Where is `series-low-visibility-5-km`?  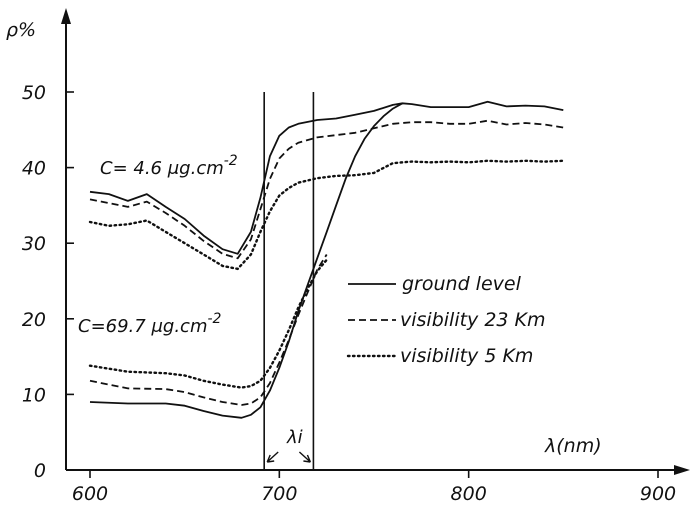
series-low-visibility-5-km is located at coordinates (208, 323).